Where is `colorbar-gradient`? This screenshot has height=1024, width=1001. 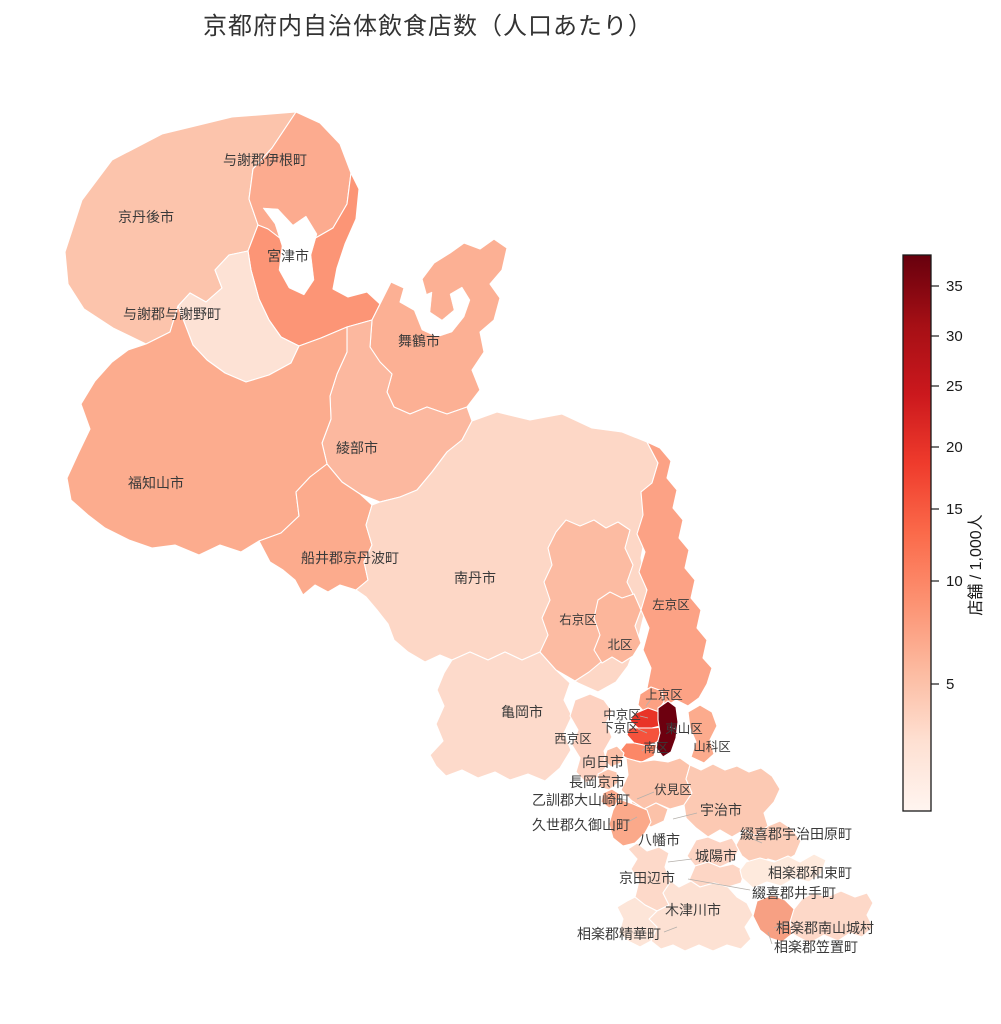 colorbar-gradient is located at coordinates (917, 533).